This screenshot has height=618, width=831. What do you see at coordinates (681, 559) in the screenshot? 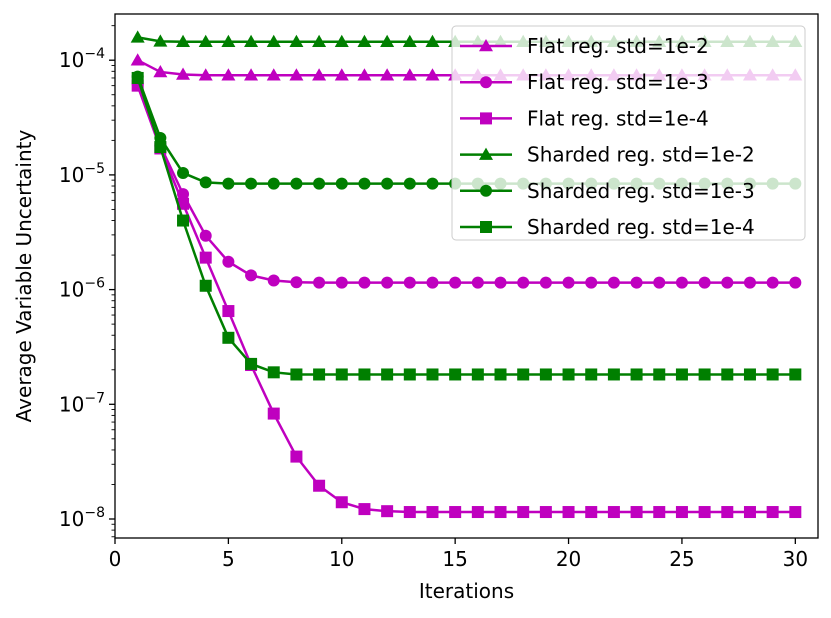
I see `x-tick-label: 25` at bounding box center [681, 559].